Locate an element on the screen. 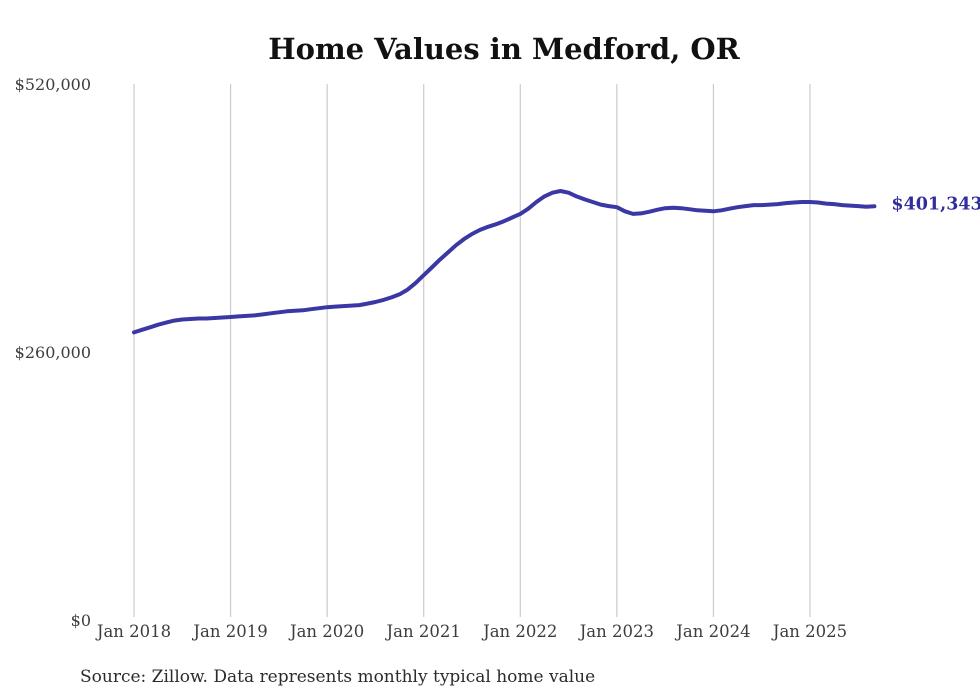  x-tick-label: Jan 2023 is located at coordinates (616, 631).